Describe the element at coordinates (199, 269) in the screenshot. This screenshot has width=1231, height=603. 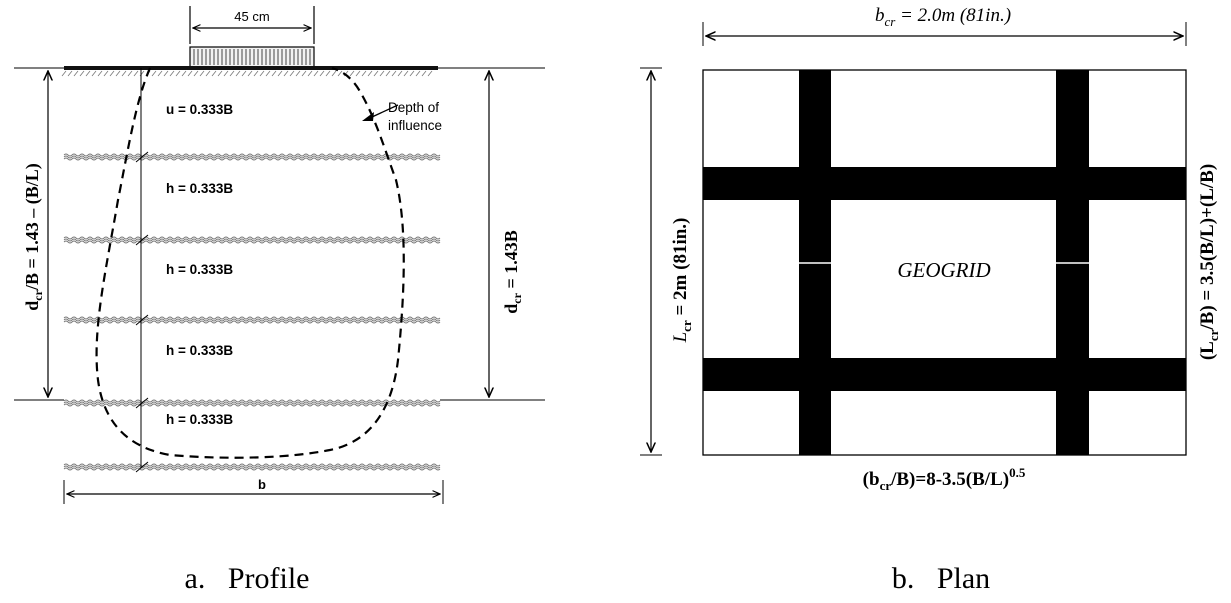
I see `h-spacing-label-2: h = 0.333B` at that location.